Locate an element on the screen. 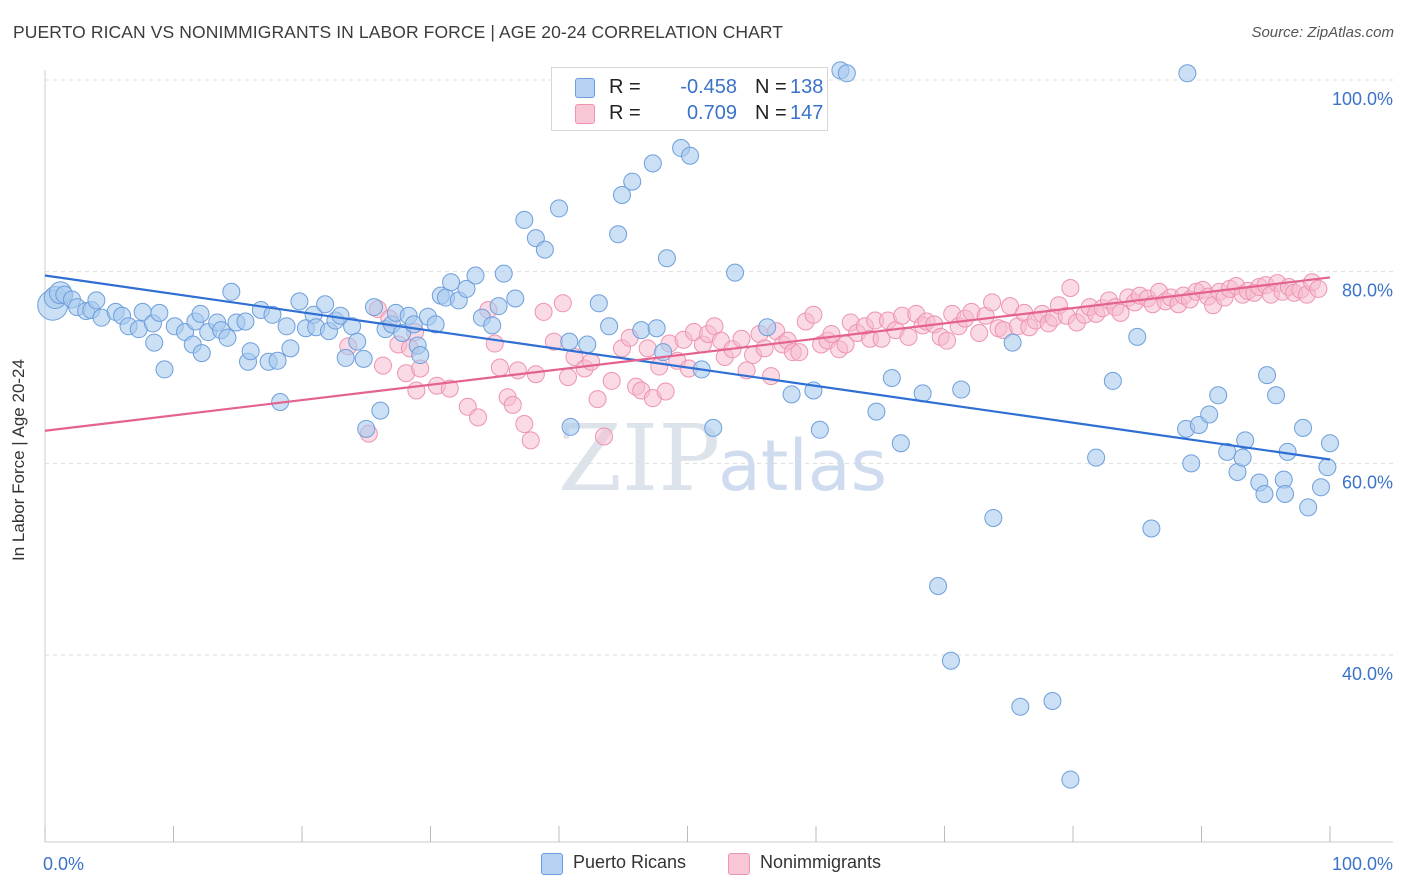 This screenshot has width=1406, height=892. y-axis-label: In Labor Force | Age 20-24 is located at coordinates (18, 460).